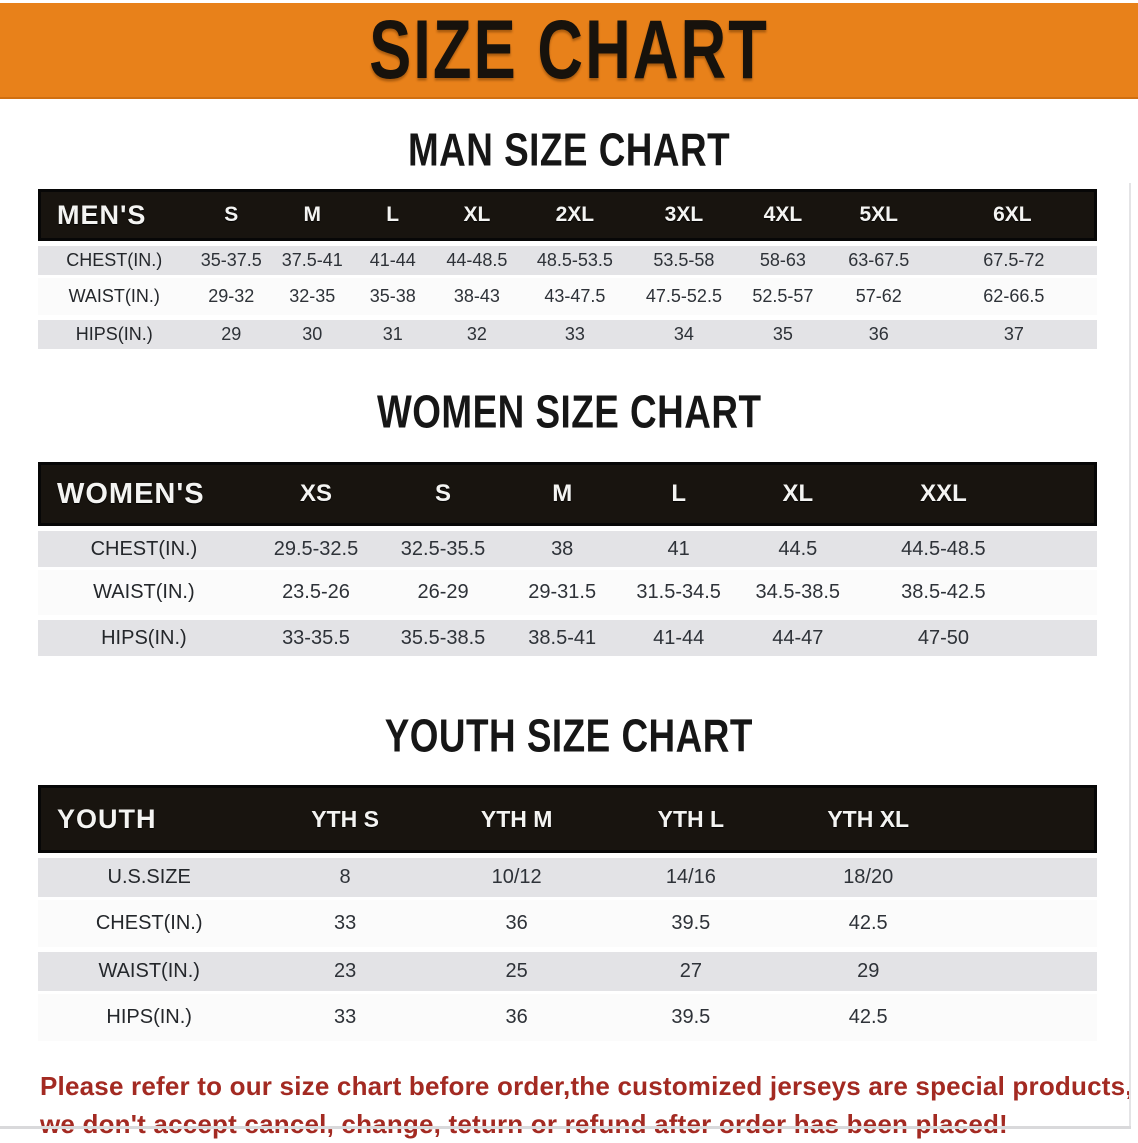  I want to click on value-cell: 44.5, so click(797, 548).